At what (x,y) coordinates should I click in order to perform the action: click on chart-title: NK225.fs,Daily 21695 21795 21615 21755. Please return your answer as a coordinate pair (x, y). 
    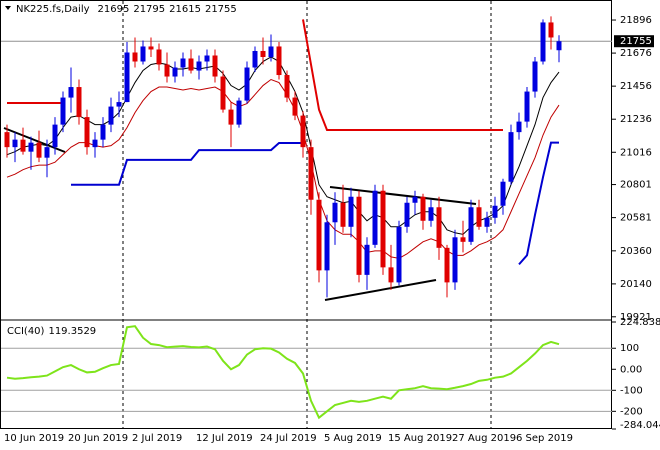
    Looking at the image, I should click on (126, 9).